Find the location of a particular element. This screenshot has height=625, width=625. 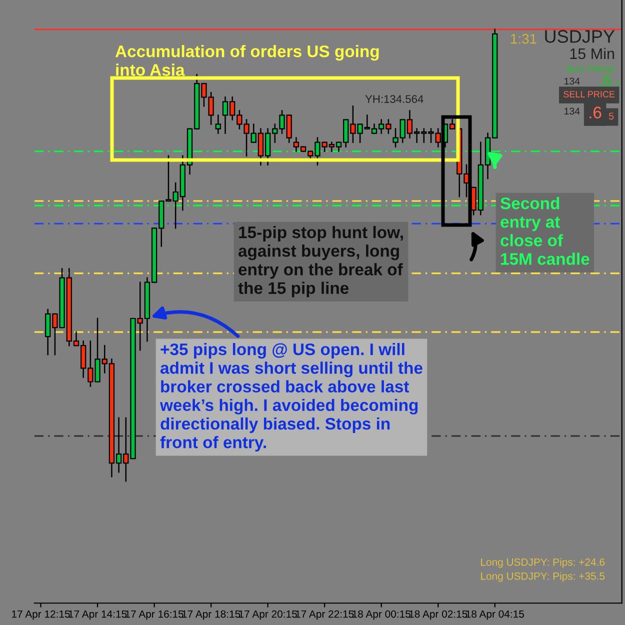

x-tick-label: 18 Apr 00:15 is located at coordinates (381, 615).